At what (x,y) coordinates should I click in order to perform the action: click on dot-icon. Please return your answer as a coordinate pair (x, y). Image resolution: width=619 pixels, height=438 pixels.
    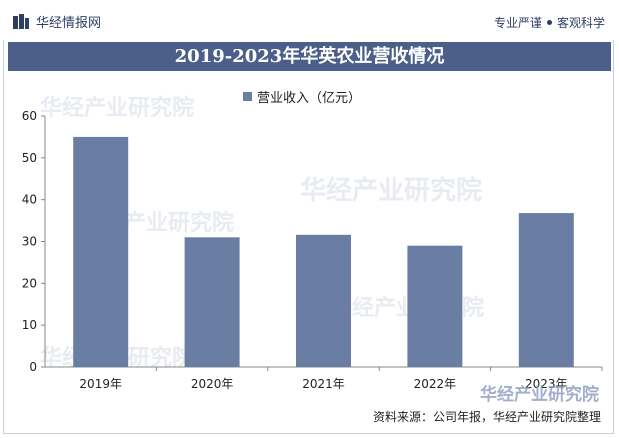
    Looking at the image, I should click on (549, 22).